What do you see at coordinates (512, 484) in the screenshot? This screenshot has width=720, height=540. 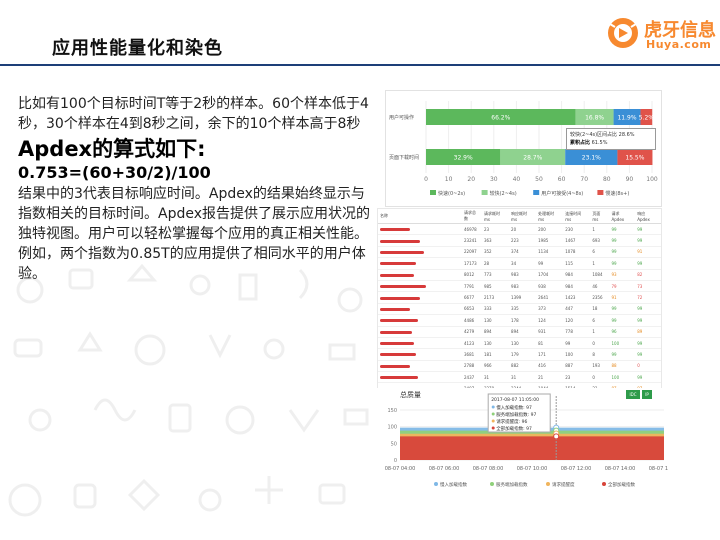 I see `legend-entry: 服务端加载指数` at bounding box center [512, 484].